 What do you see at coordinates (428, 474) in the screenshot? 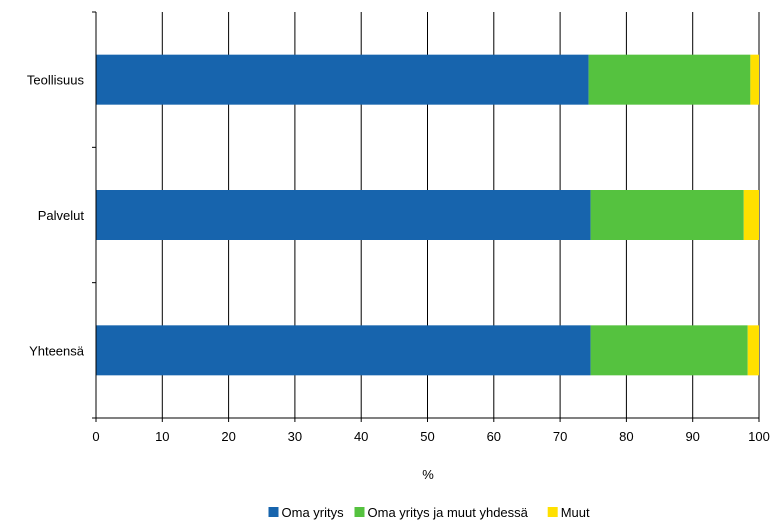
I see `x-axis-title: %` at bounding box center [428, 474].